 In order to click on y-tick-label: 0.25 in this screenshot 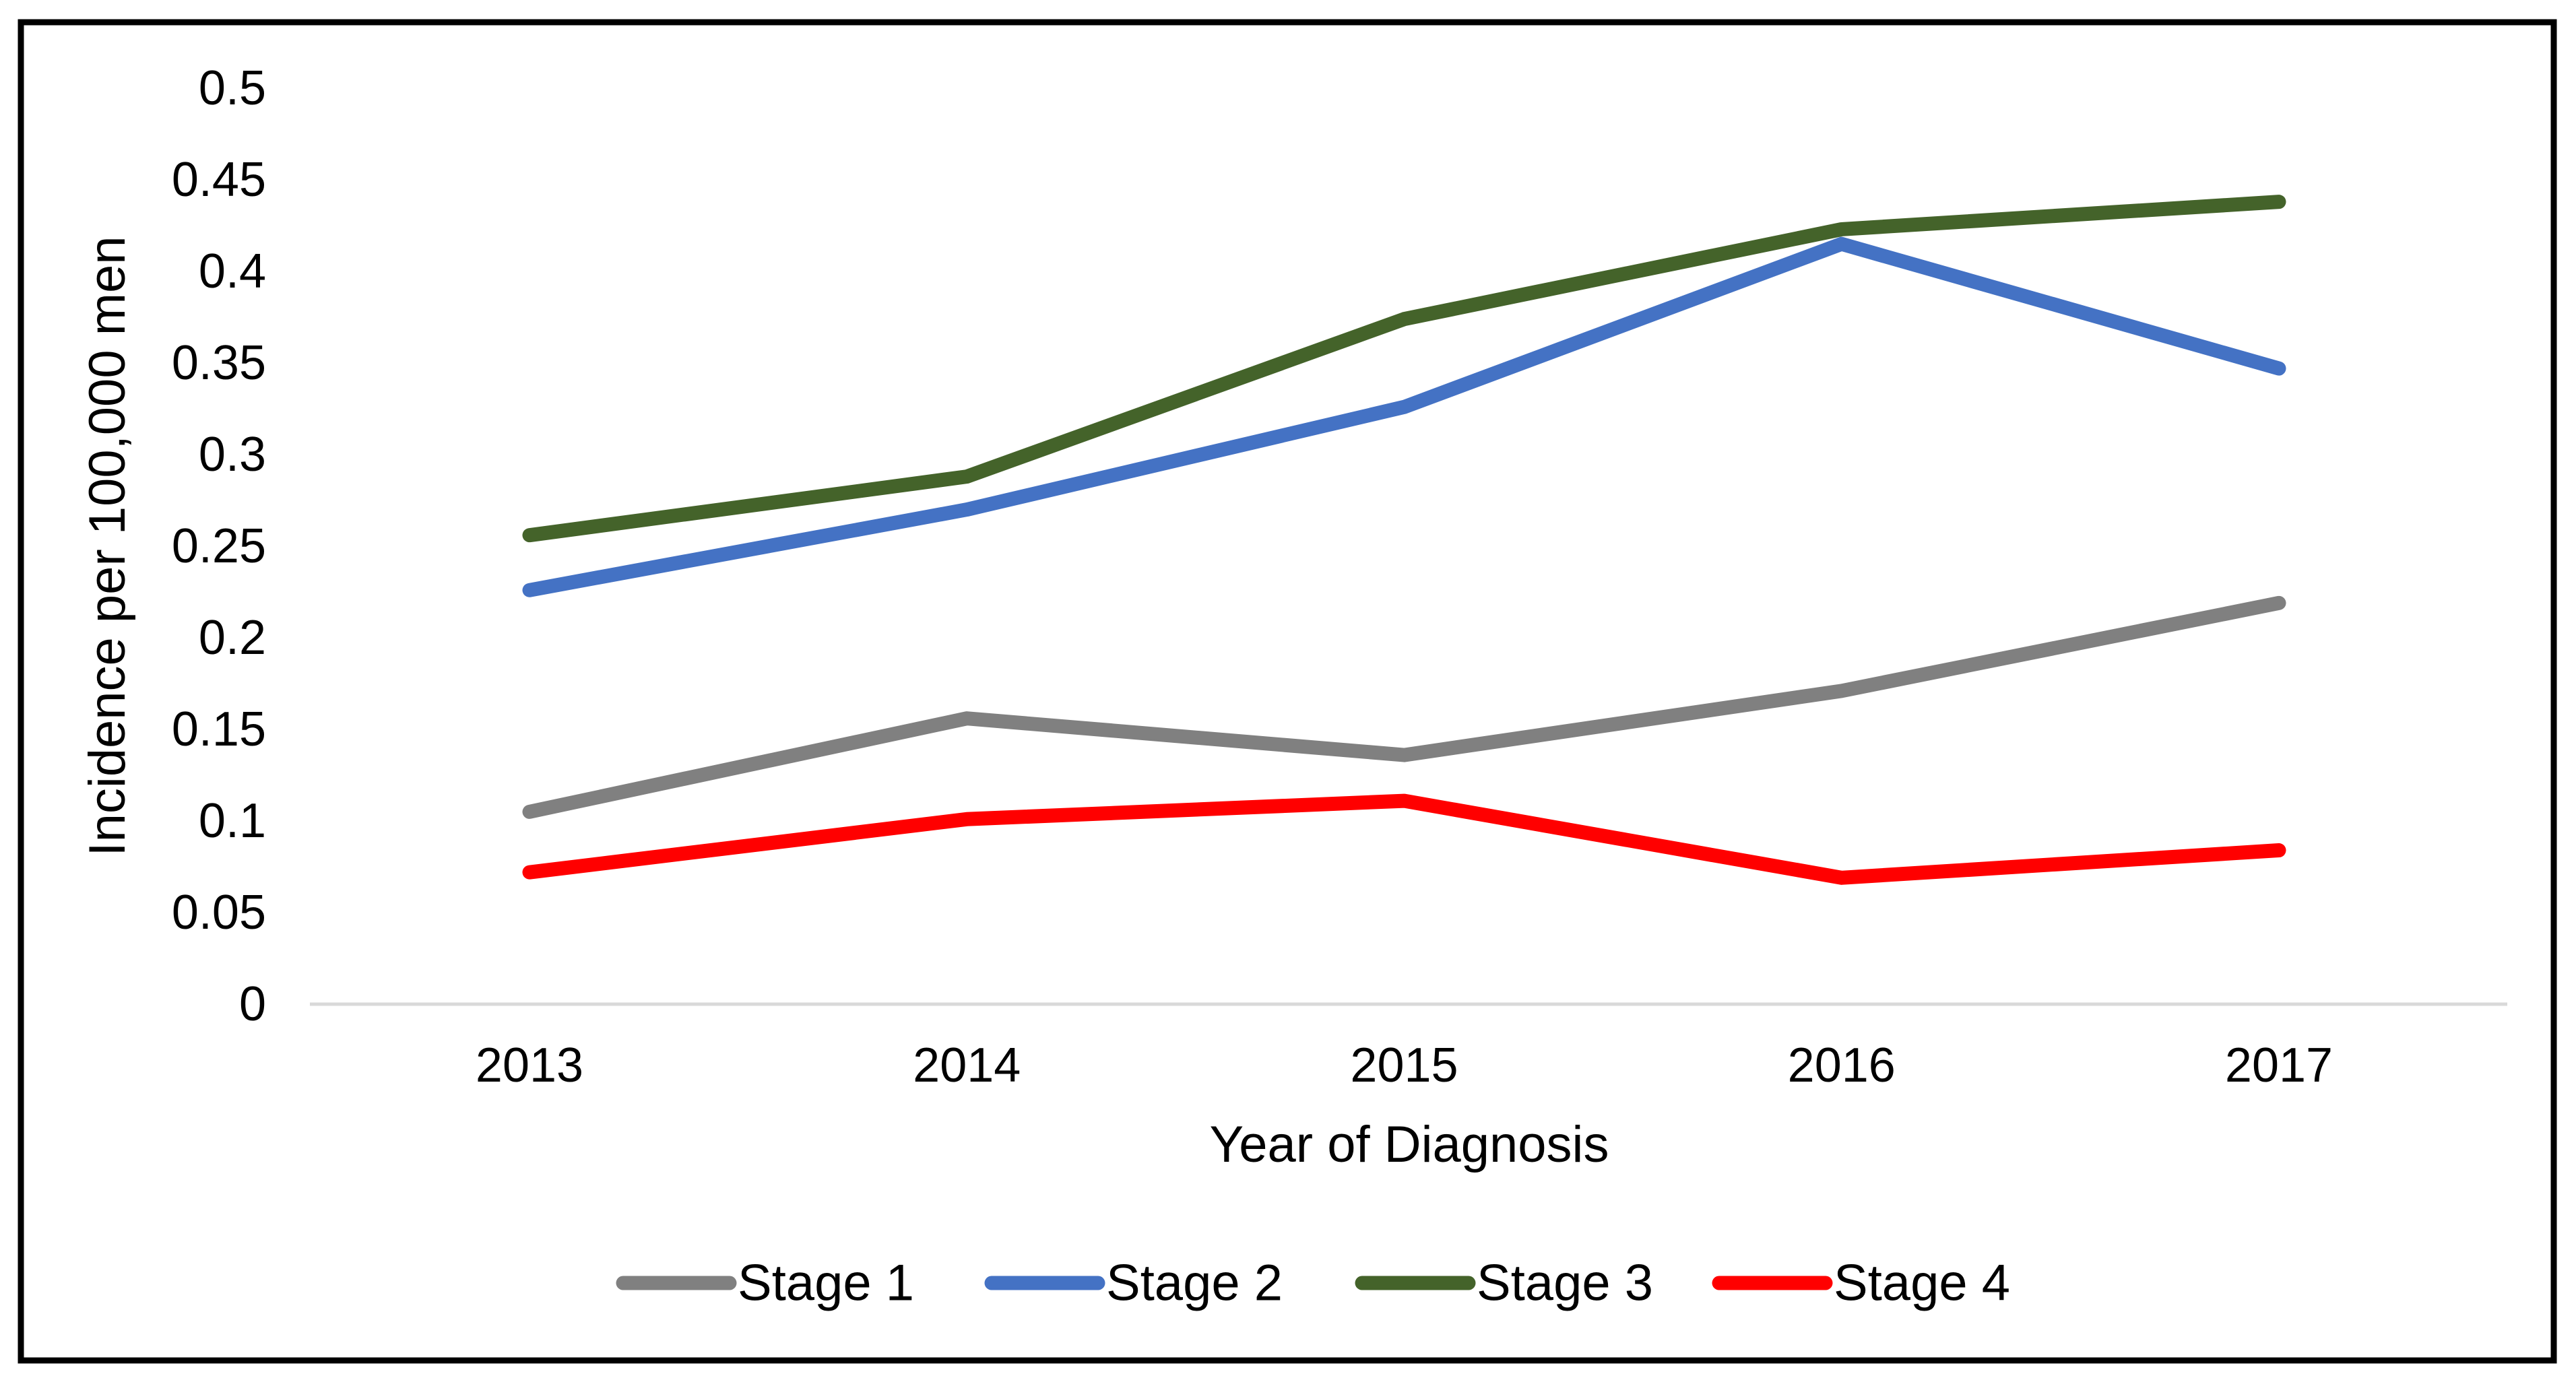, I will do `click(219, 546)`.